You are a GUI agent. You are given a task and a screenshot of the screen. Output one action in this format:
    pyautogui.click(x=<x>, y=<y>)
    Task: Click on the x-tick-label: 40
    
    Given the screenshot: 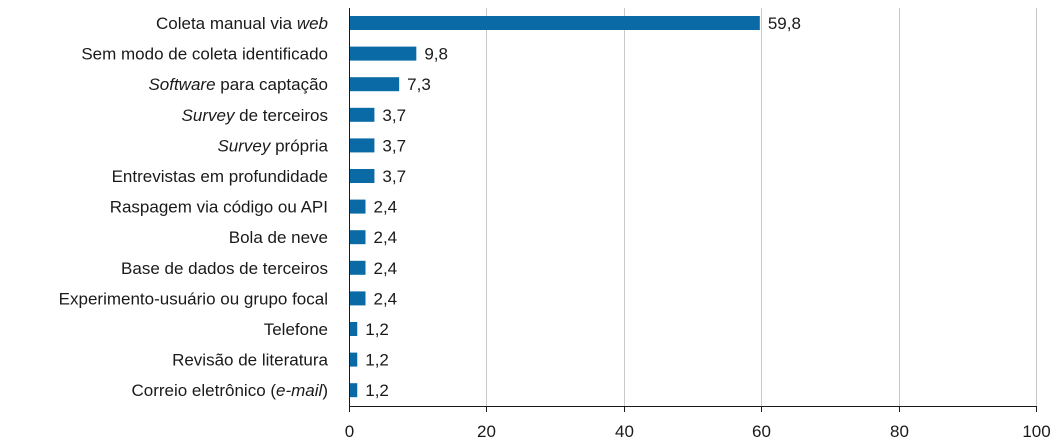 What is the action you would take?
    pyautogui.click(x=624, y=431)
    